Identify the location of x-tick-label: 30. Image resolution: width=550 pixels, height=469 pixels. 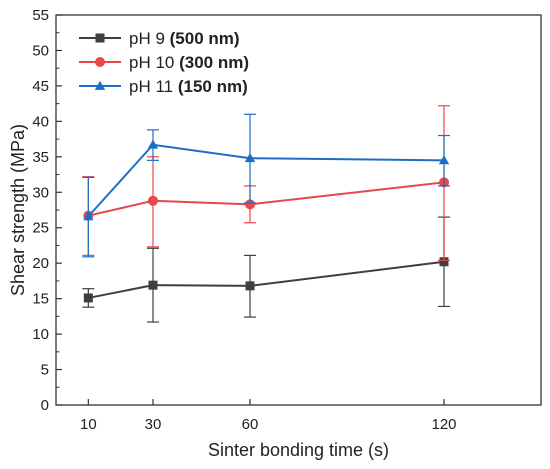
(153, 424).